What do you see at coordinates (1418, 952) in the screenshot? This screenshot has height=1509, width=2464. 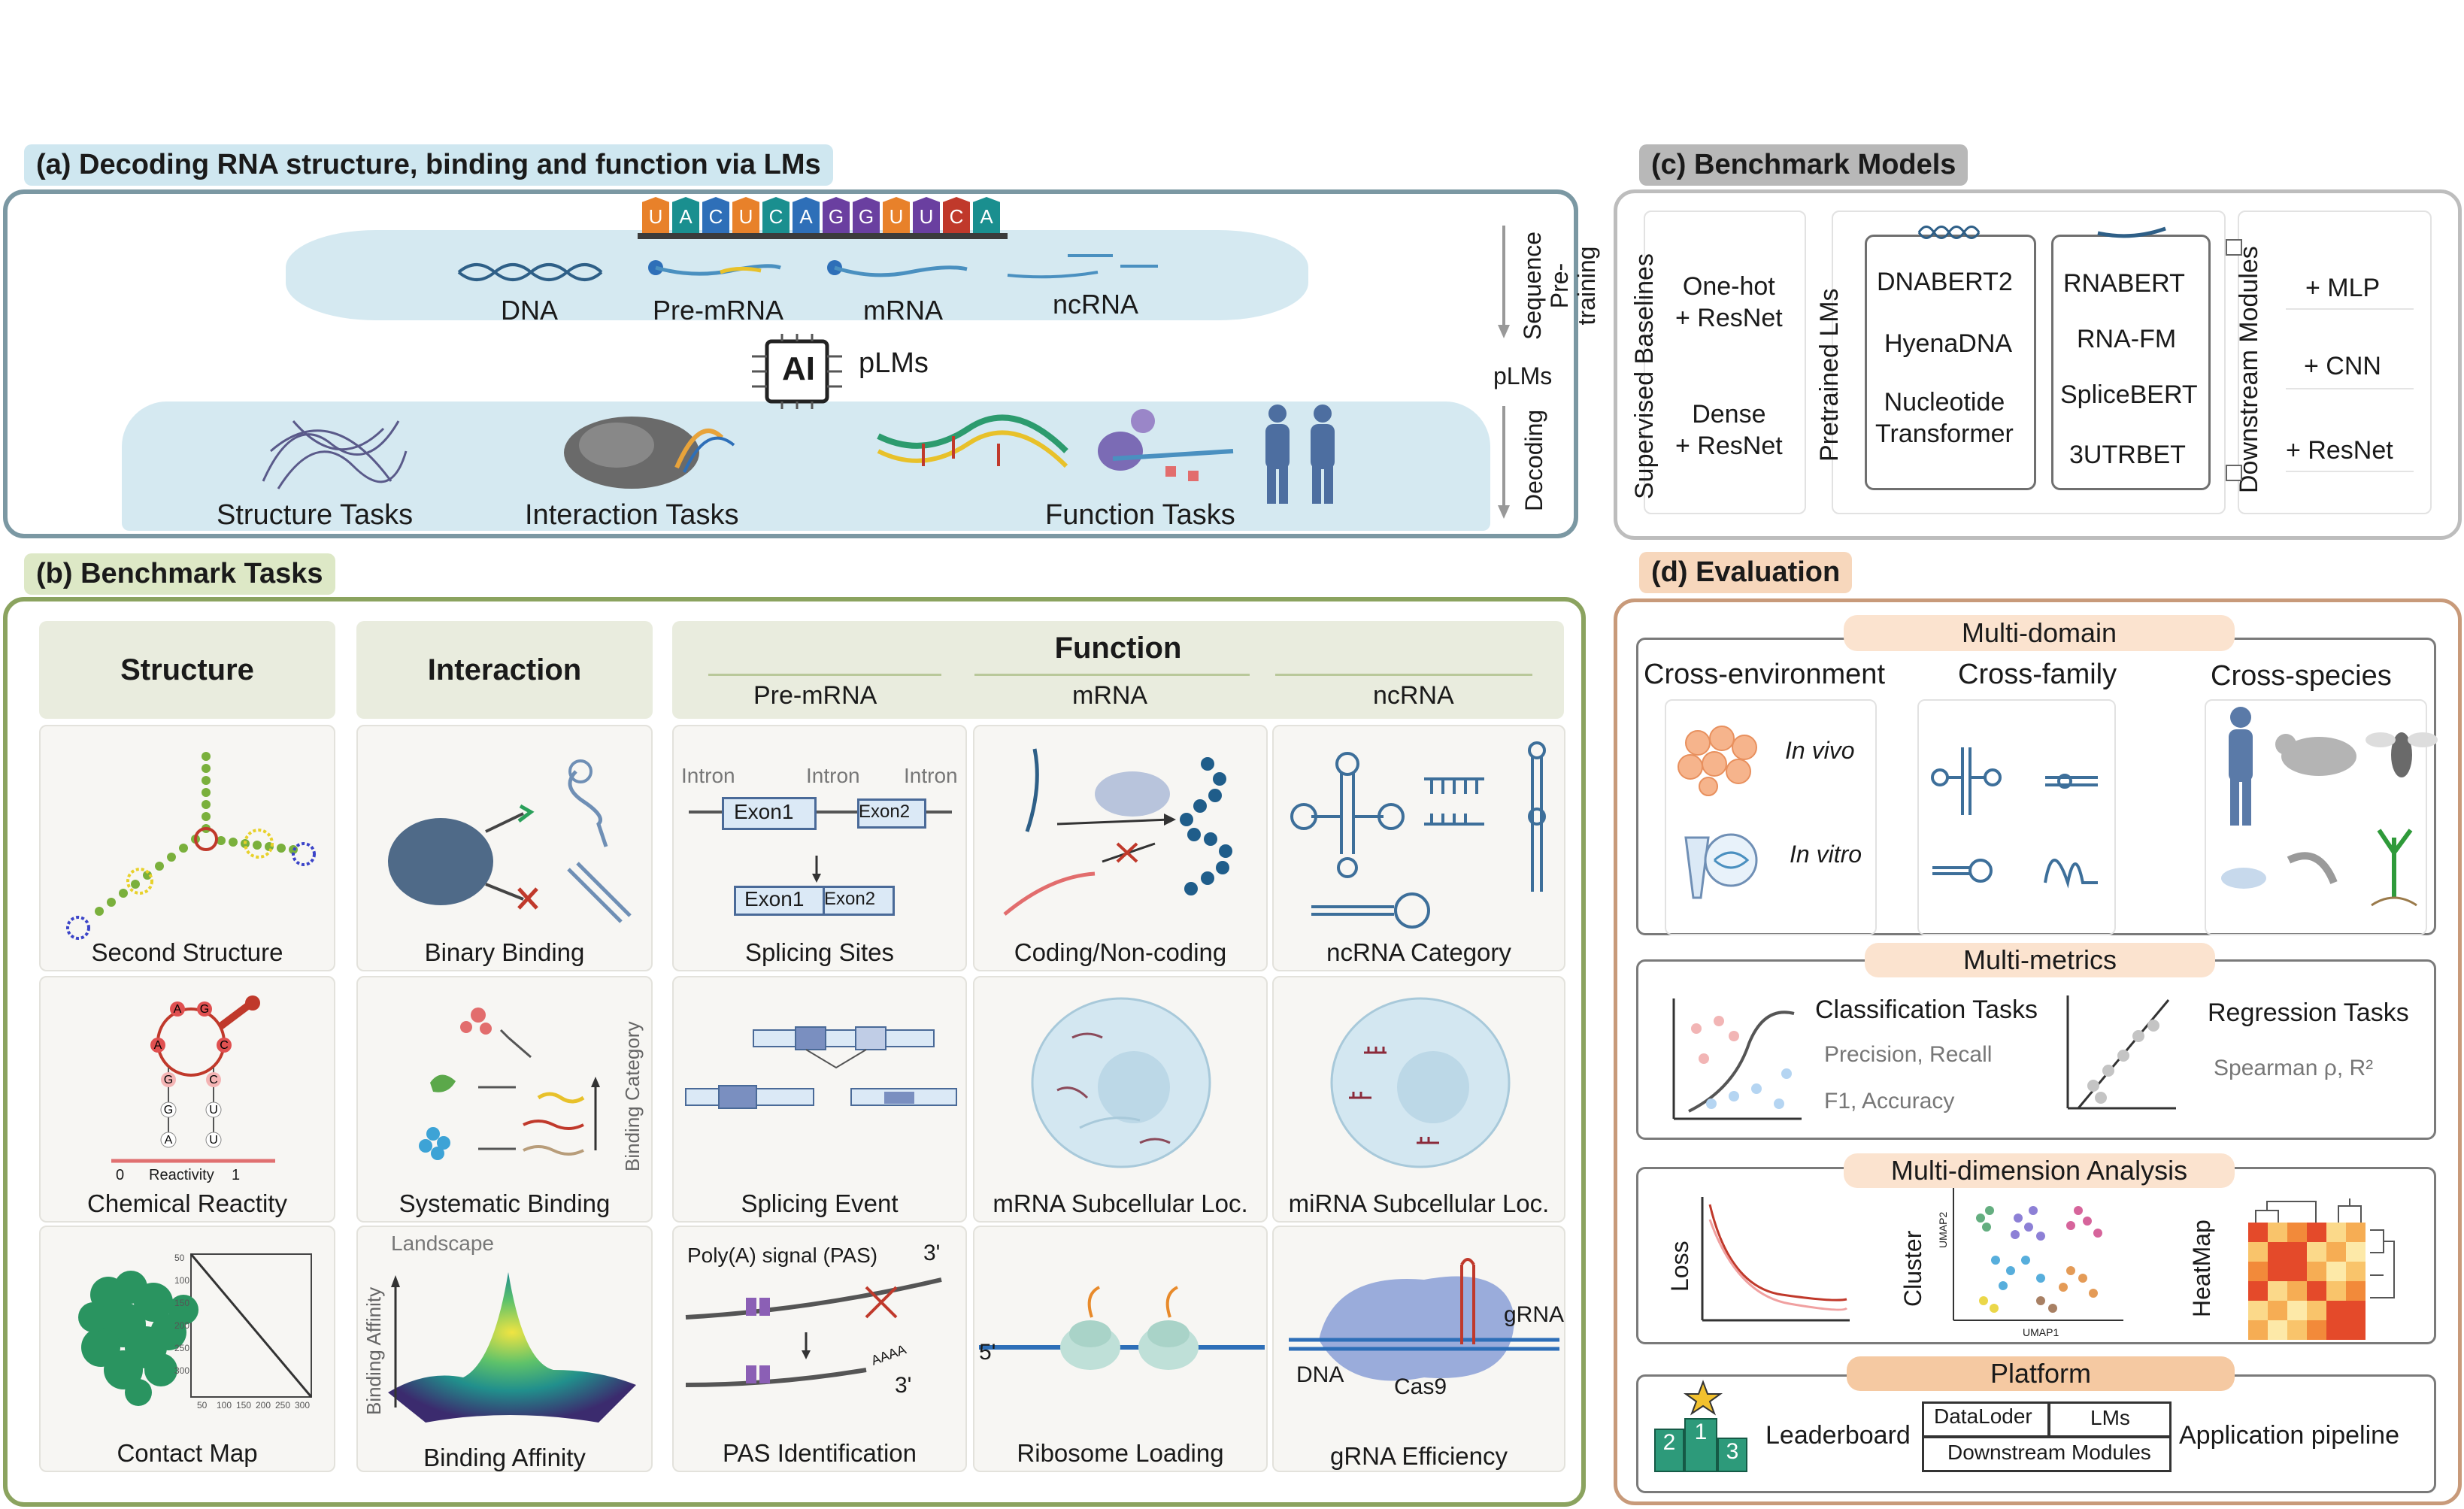 I see `caption-ncrna-category: ncRNA Category` at bounding box center [1418, 952].